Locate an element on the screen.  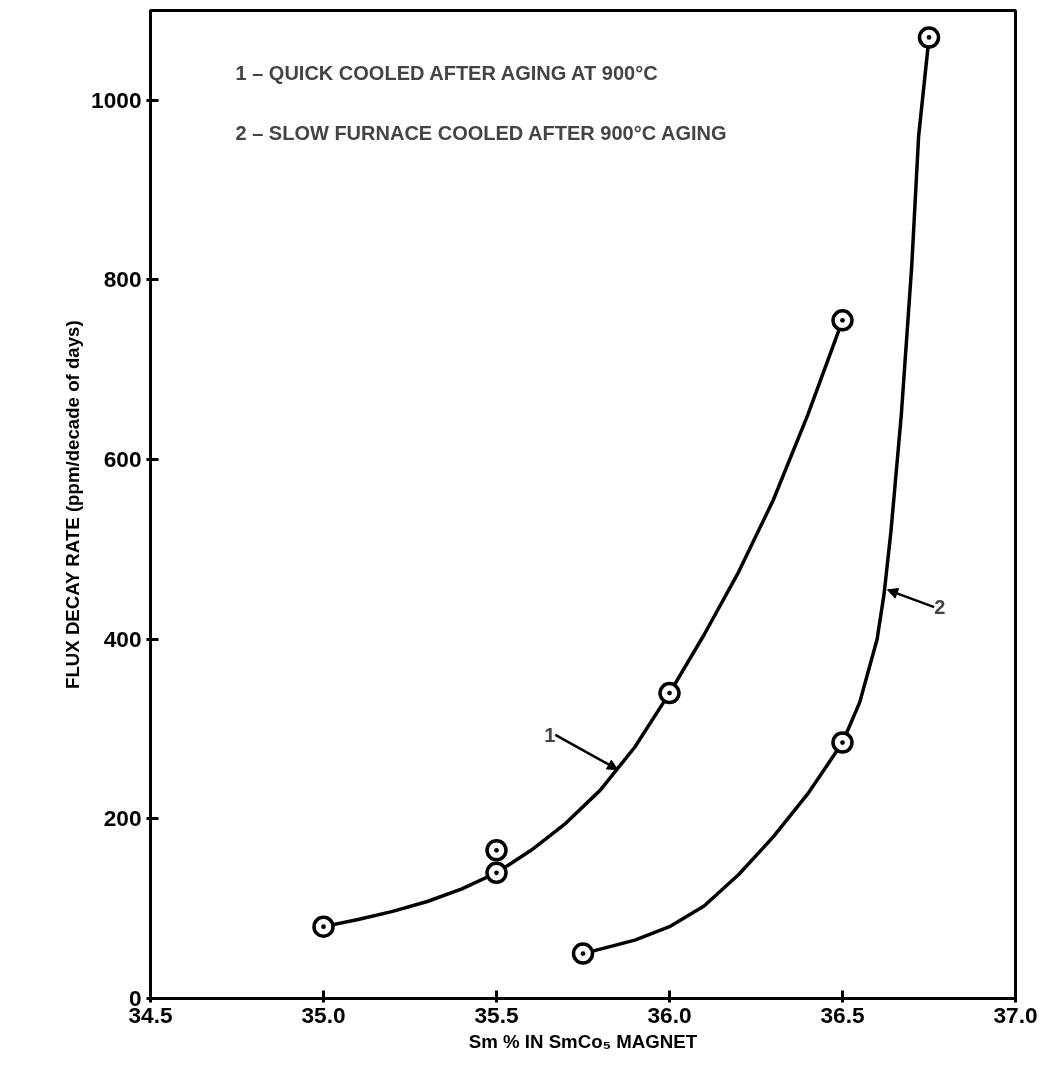
x-tick-label: 35.5 is located at coordinates (496, 1014).